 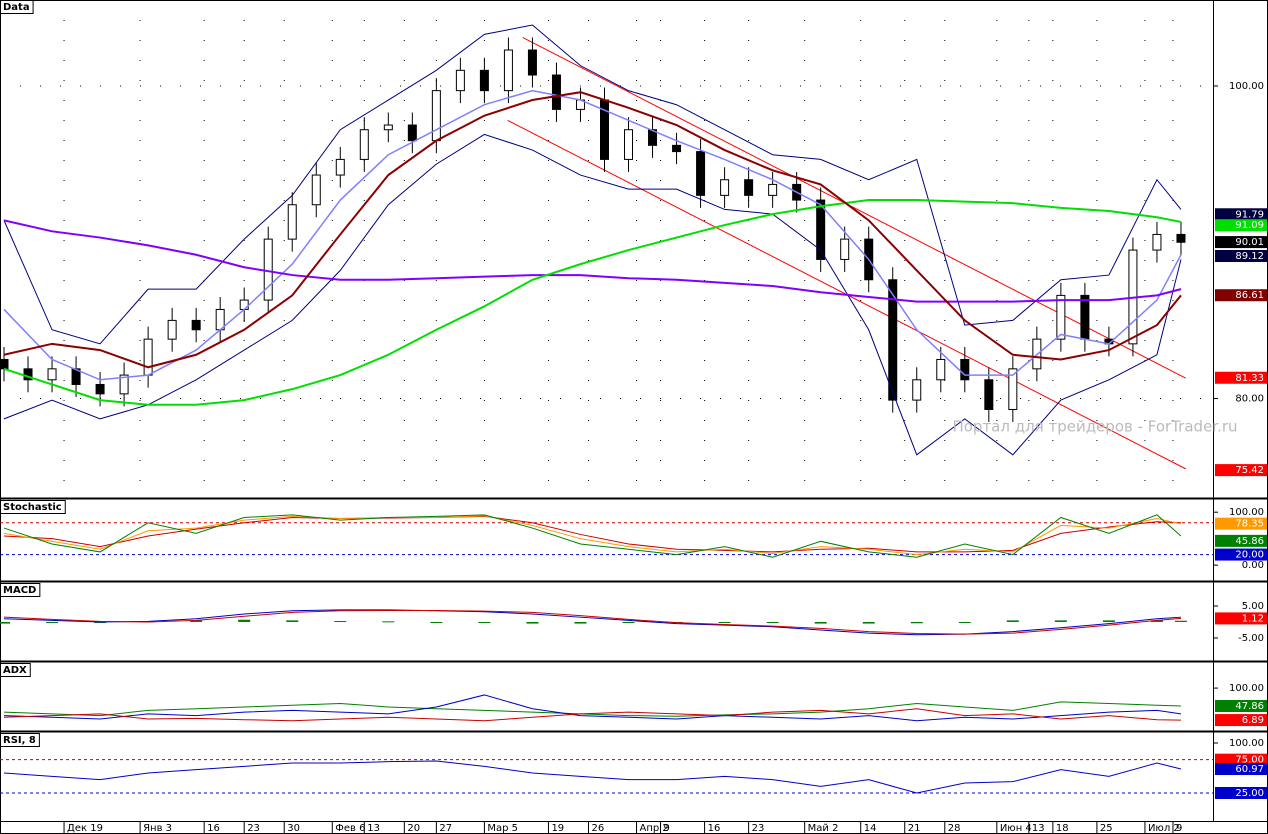 I want to click on panel-title: MACD, so click(x=19, y=590).